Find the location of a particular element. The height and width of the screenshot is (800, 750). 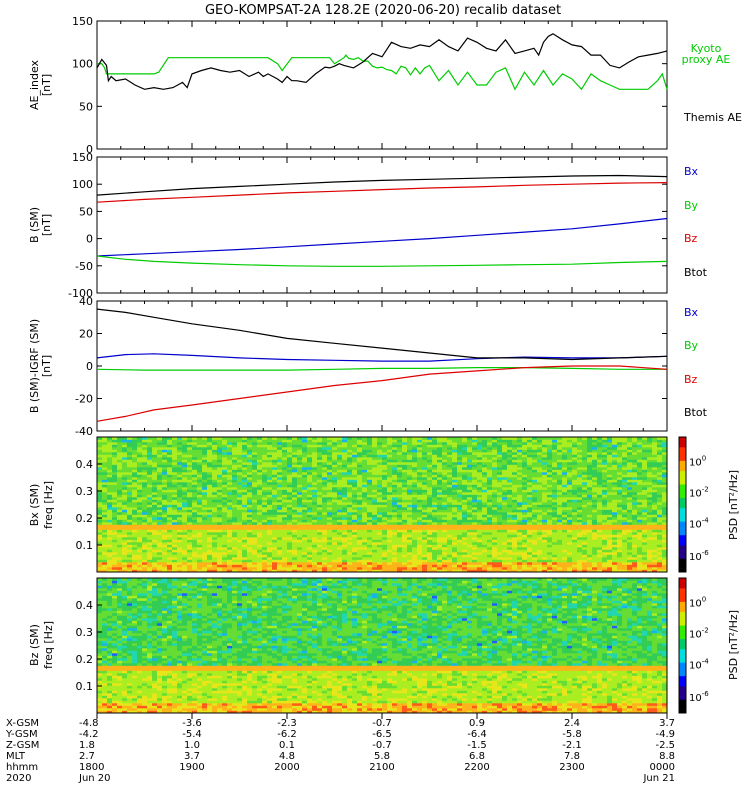

legend-bigrf-bz: Bz is located at coordinates (691, 379).